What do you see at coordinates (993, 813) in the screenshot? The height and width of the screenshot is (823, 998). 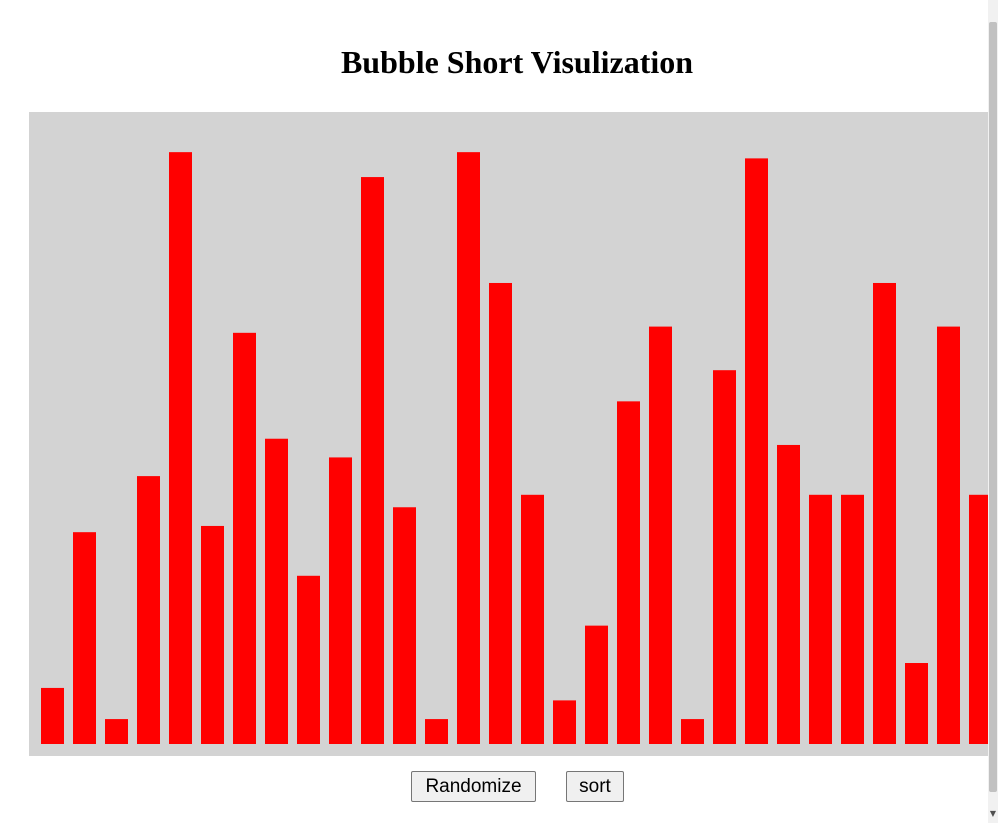 I see `scroll-down-arrow-icon: ▼` at bounding box center [993, 813].